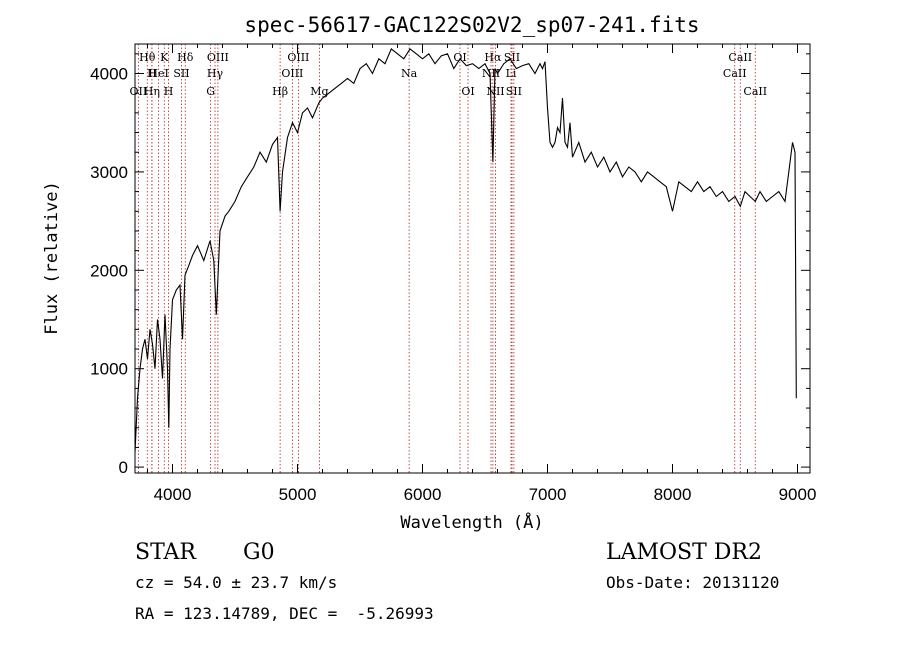 This screenshot has width=900, height=649. I want to click on x-tick-label: 6000, so click(423, 494).